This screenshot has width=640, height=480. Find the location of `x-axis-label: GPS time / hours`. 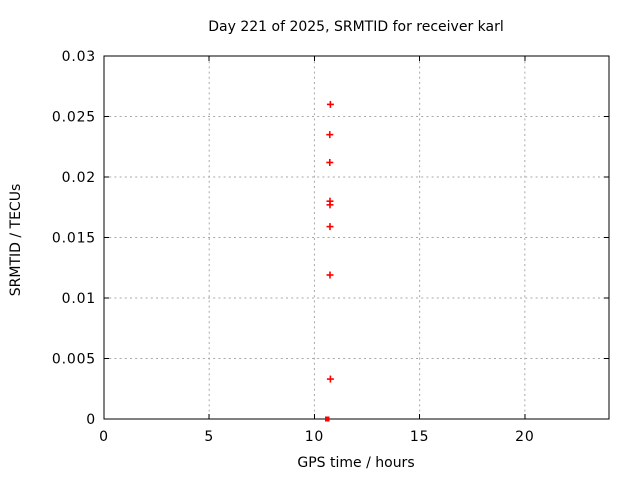

x-axis-label: GPS time / hours is located at coordinates (355, 463).